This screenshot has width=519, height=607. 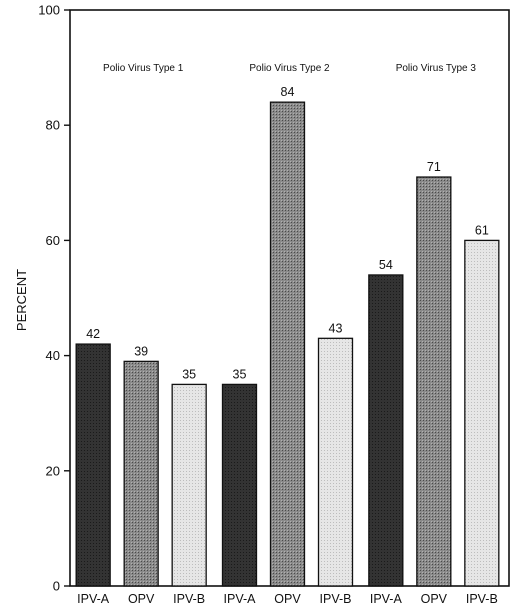 I want to click on y-tick-label: 40, so click(x=53, y=355).